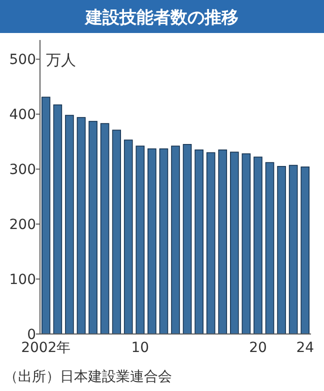 The height and width of the screenshot is (391, 324). Describe the element at coordinates (88, 377) in the screenshot. I see `text: （出所）日本建設業連合会` at that location.